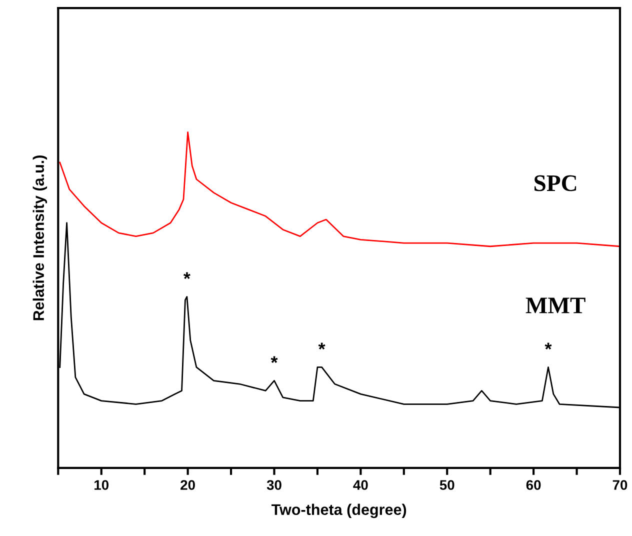  Describe the element at coordinates (274, 485) in the screenshot. I see `x-tick-label: 30` at that location.